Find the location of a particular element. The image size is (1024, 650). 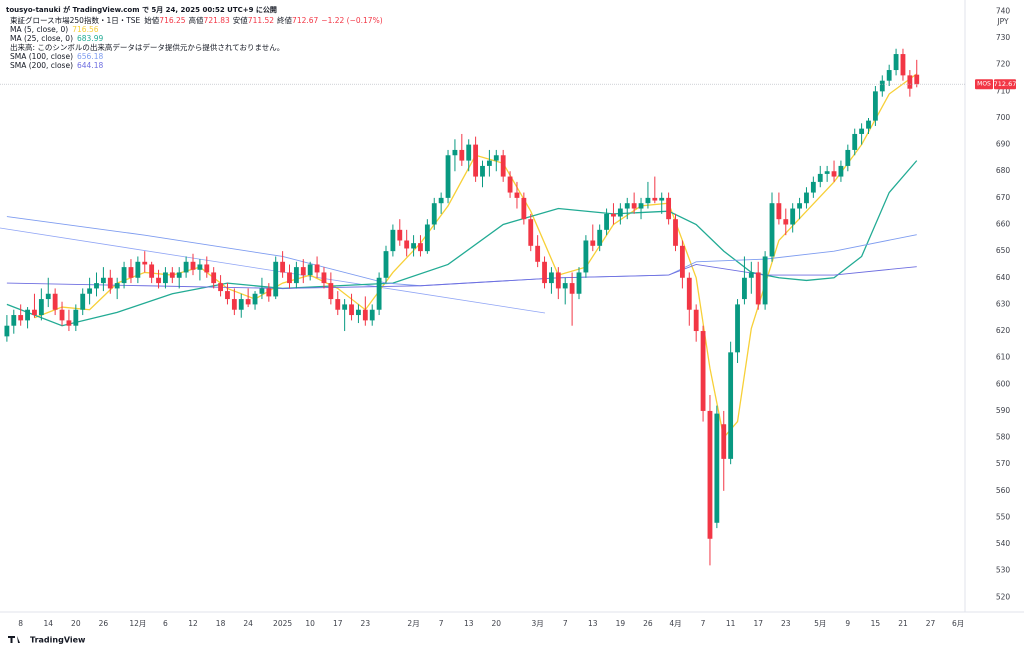

ohlc-value: 721.83 is located at coordinates (217, 20).